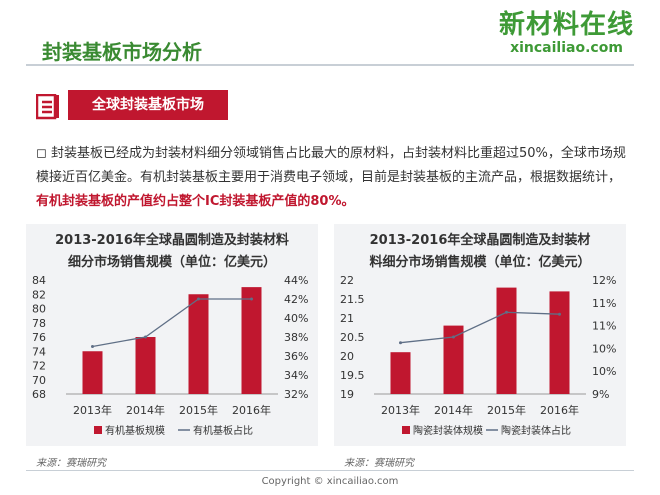 The image size is (660, 495). What do you see at coordinates (347, 394) in the screenshot?
I see `y-left-tick-label: 19` at bounding box center [347, 394].